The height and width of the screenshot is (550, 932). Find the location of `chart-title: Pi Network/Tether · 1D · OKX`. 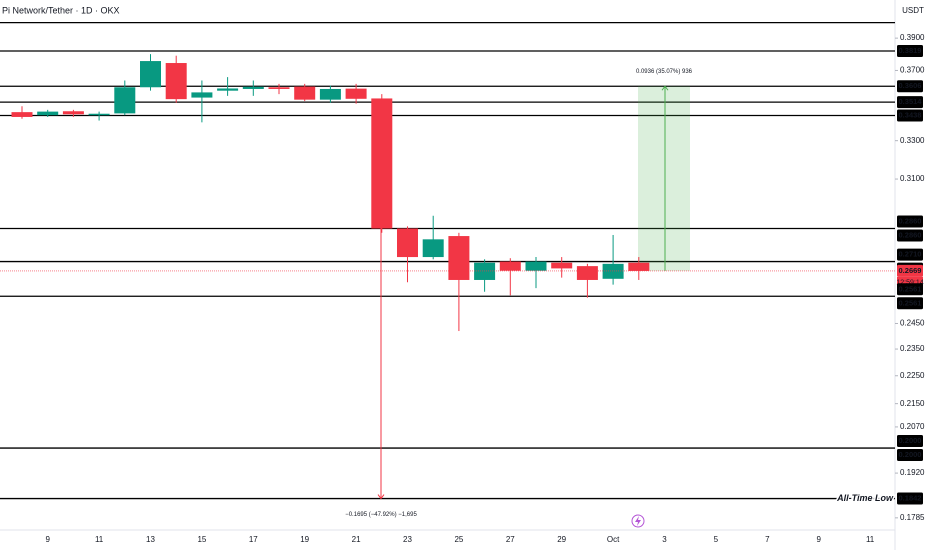

chart-title: Pi Network/Tether · 1D · OKX is located at coordinates (61, 10).